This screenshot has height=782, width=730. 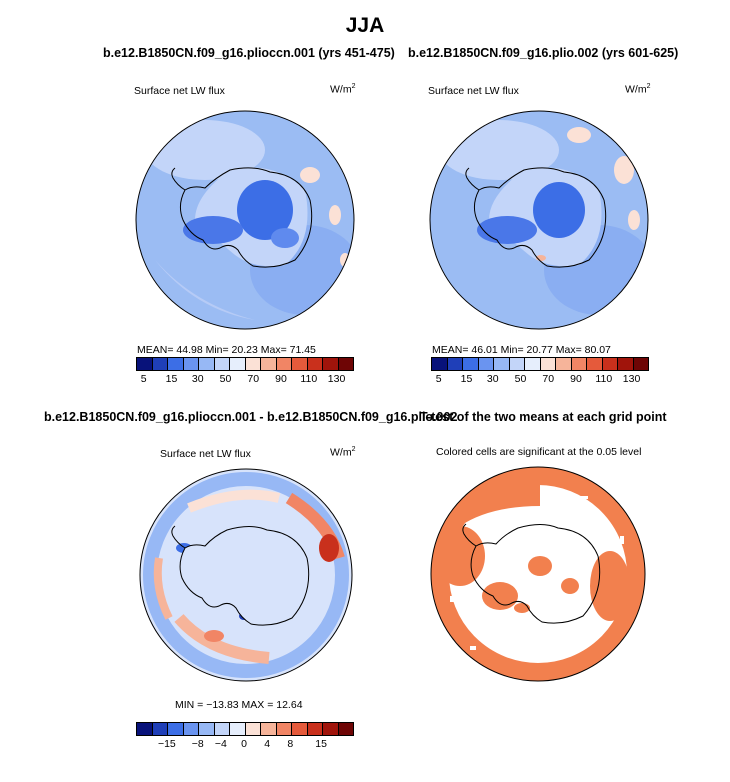 What do you see at coordinates (246, 575) in the screenshot?
I see `panel3-map` at bounding box center [246, 575].